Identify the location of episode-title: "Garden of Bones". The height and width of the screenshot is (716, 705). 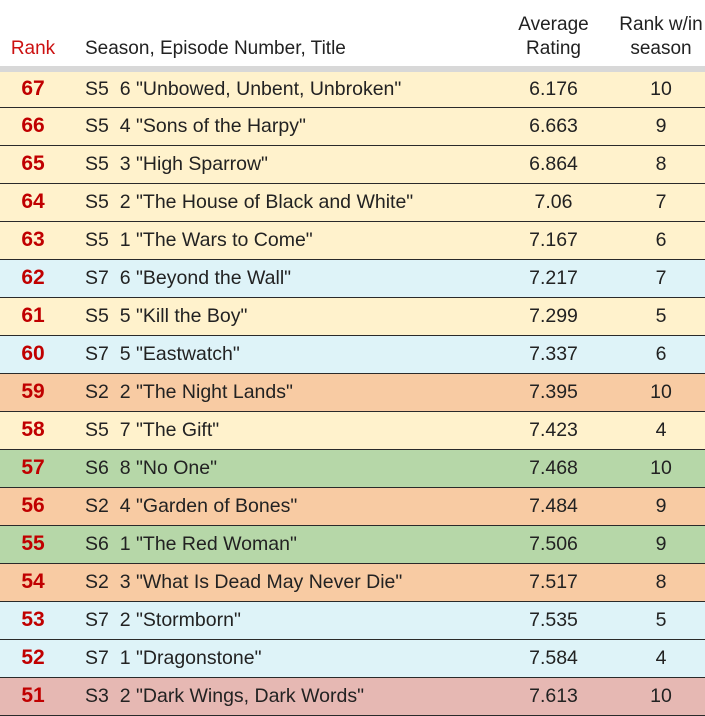
(216, 505).